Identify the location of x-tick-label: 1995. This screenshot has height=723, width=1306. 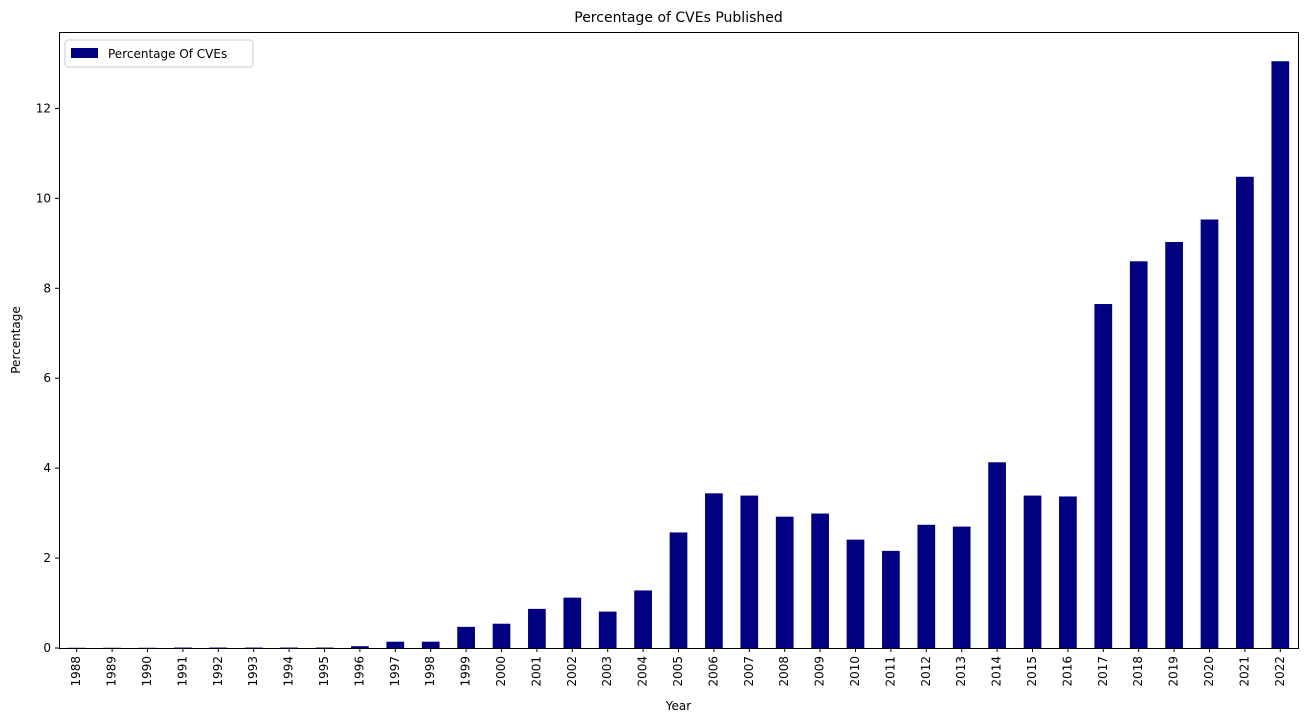
(324, 671).